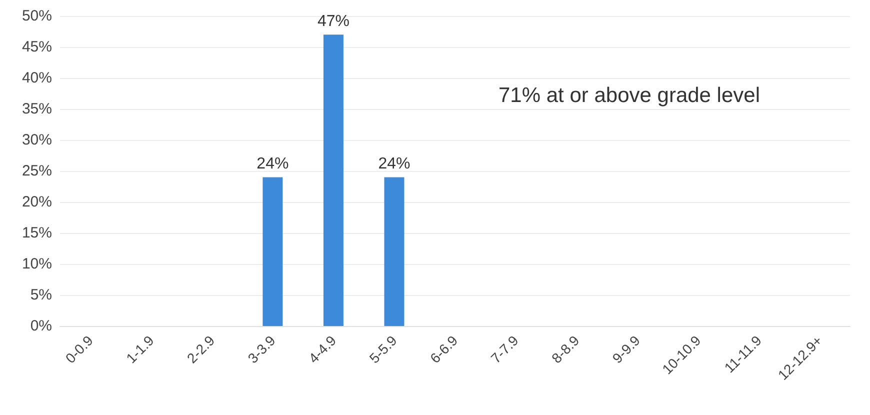 The width and height of the screenshot is (870, 415). I want to click on y-tick-label: 15%, so click(37, 233).